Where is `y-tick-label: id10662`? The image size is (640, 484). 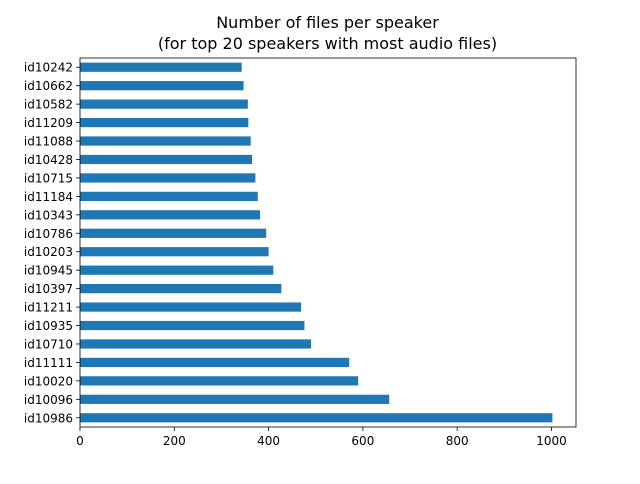
y-tick-label: id10662 is located at coordinates (48, 86).